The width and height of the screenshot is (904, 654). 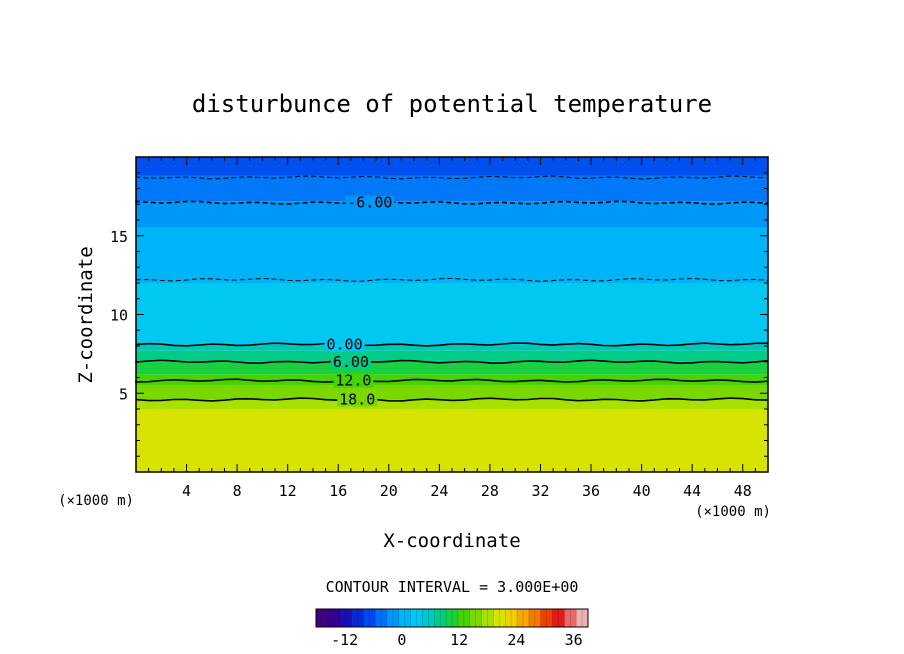 I want to click on colorbar-border, so click(x=452, y=618).